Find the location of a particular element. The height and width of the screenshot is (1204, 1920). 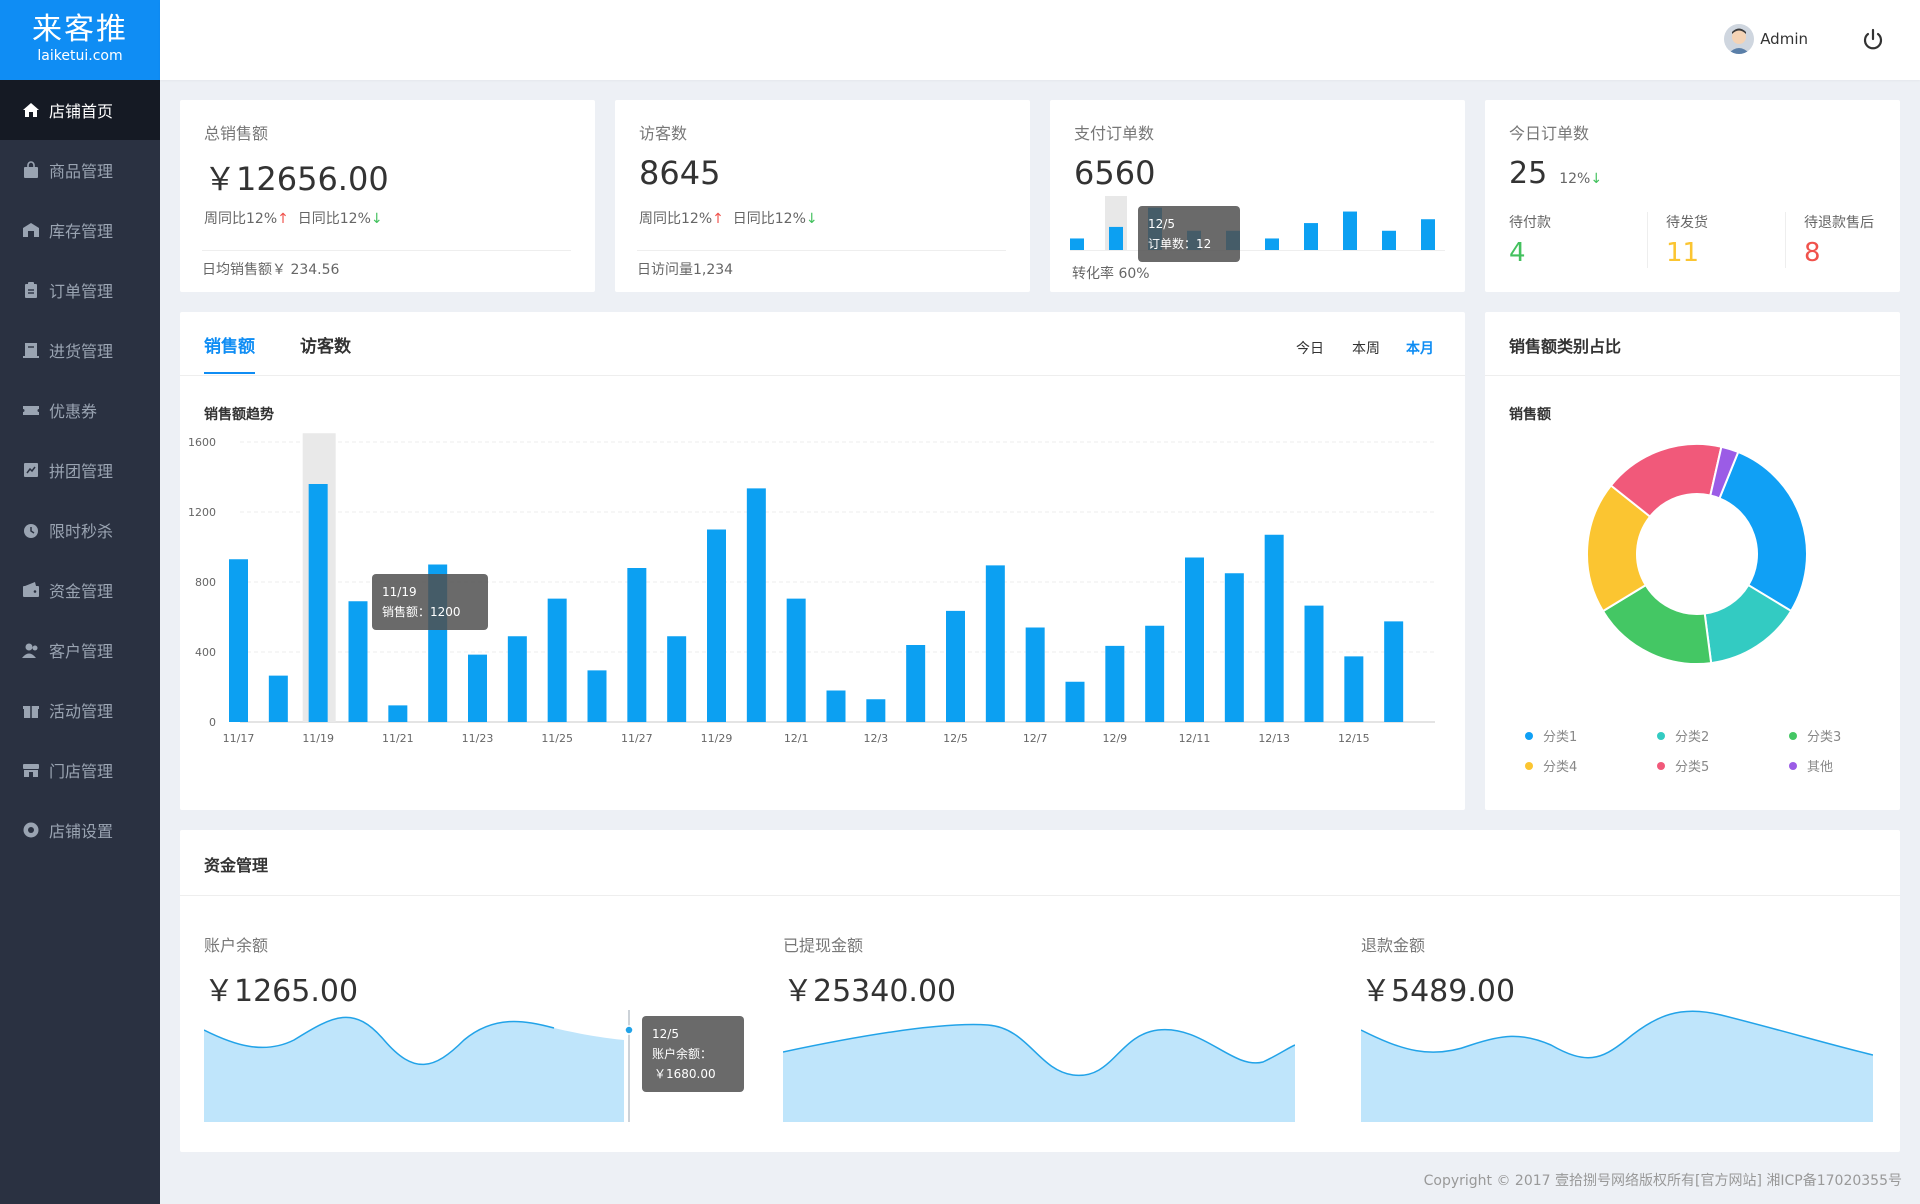

period-week: 本周 is located at coordinates (1366, 349).